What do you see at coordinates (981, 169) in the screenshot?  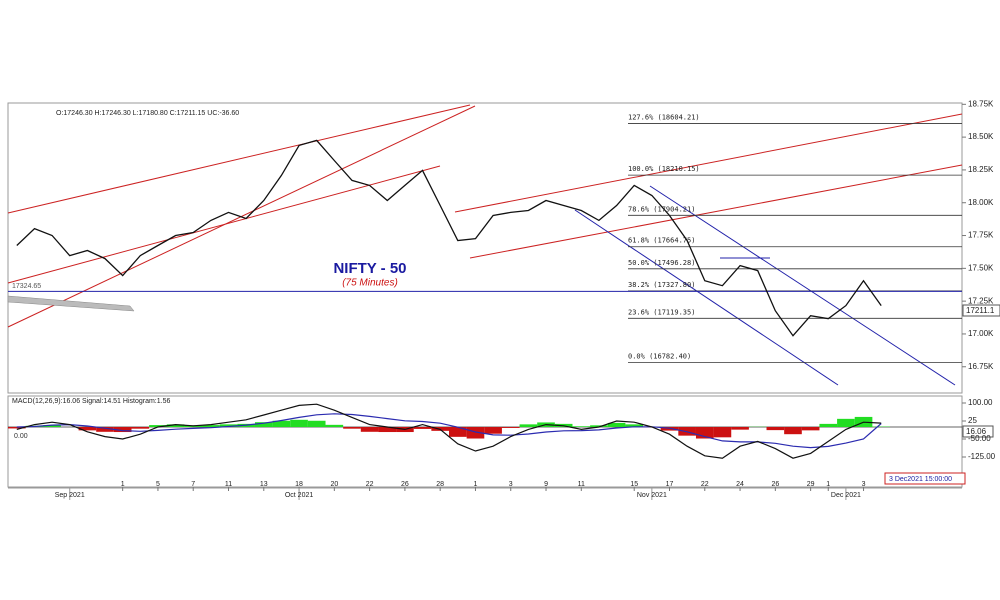 I see `y-tick-label: 18.25K` at bounding box center [981, 169].